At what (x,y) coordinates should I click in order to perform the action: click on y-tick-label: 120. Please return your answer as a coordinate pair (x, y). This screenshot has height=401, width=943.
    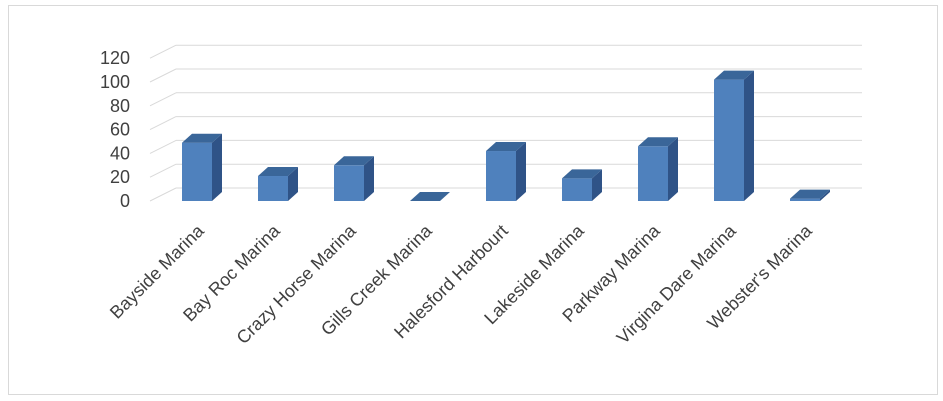
    Looking at the image, I should click on (115, 58).